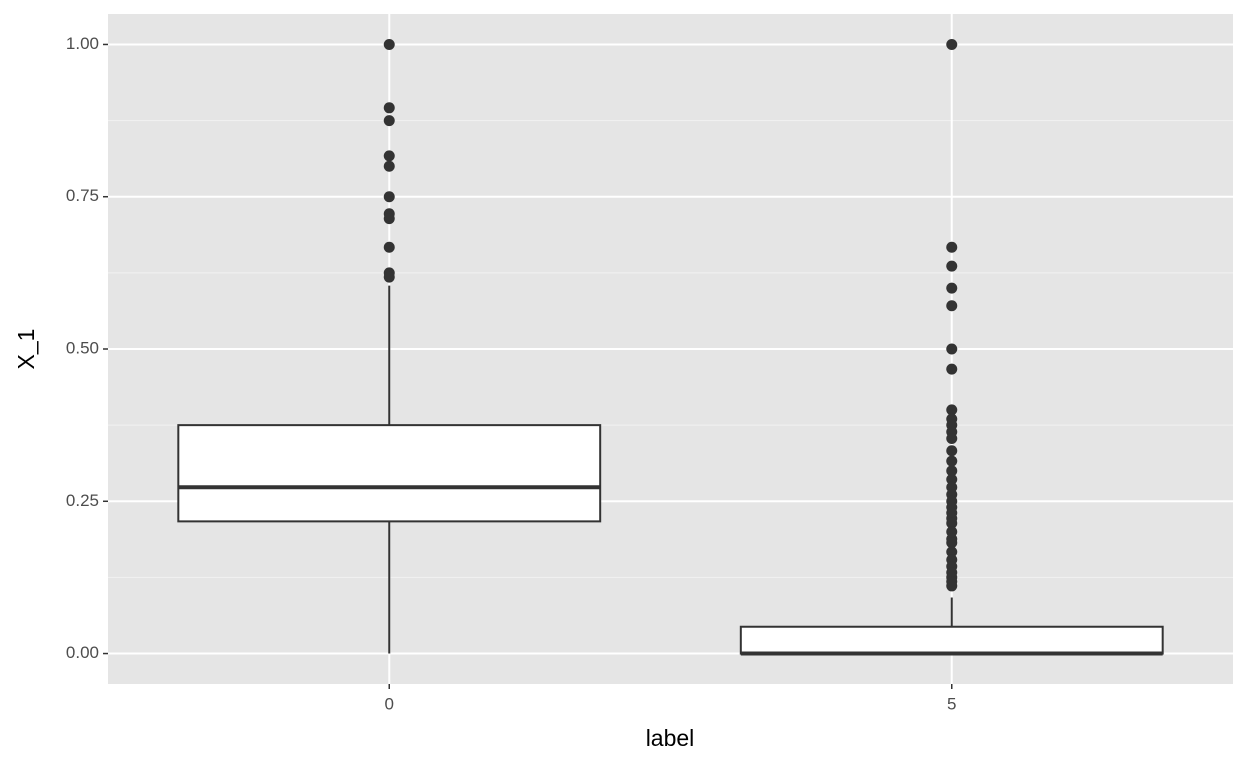 The width and height of the screenshot is (1248, 768). I want to click on x-axis-title: label, so click(670, 738).